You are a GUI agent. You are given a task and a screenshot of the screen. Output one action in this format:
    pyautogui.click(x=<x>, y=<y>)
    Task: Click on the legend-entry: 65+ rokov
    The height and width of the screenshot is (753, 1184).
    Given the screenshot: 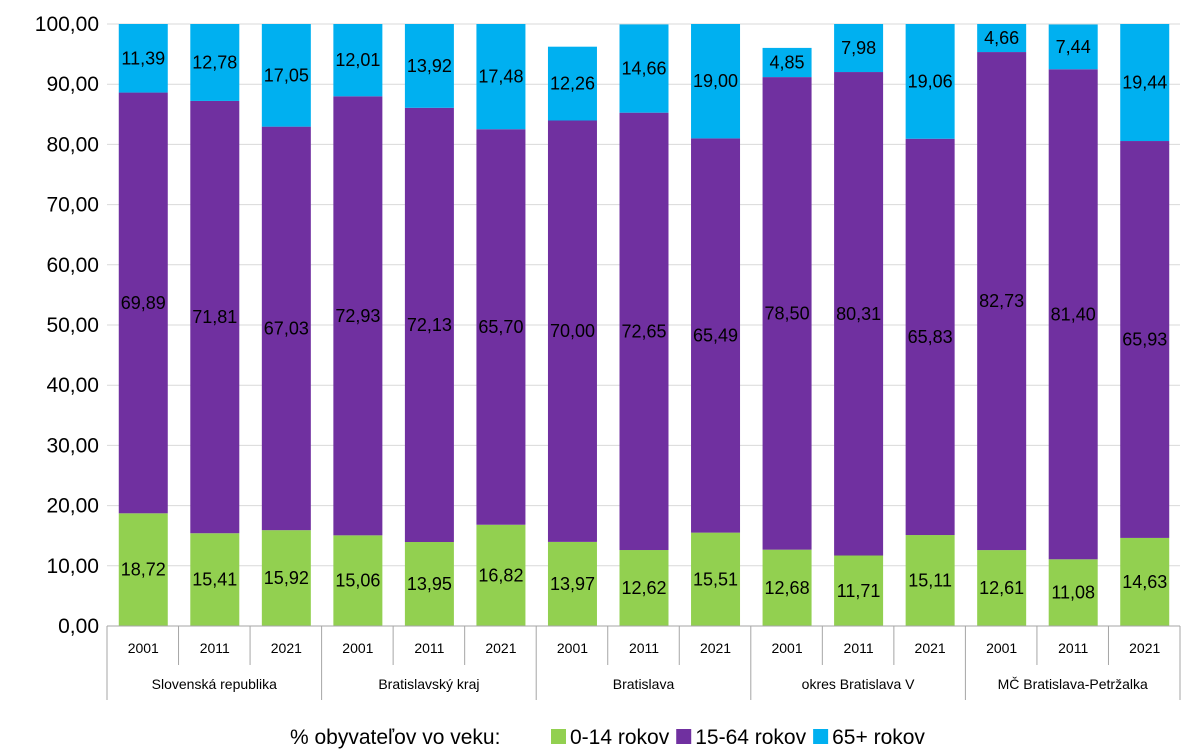 What is the action you would take?
    pyautogui.click(x=878, y=737)
    